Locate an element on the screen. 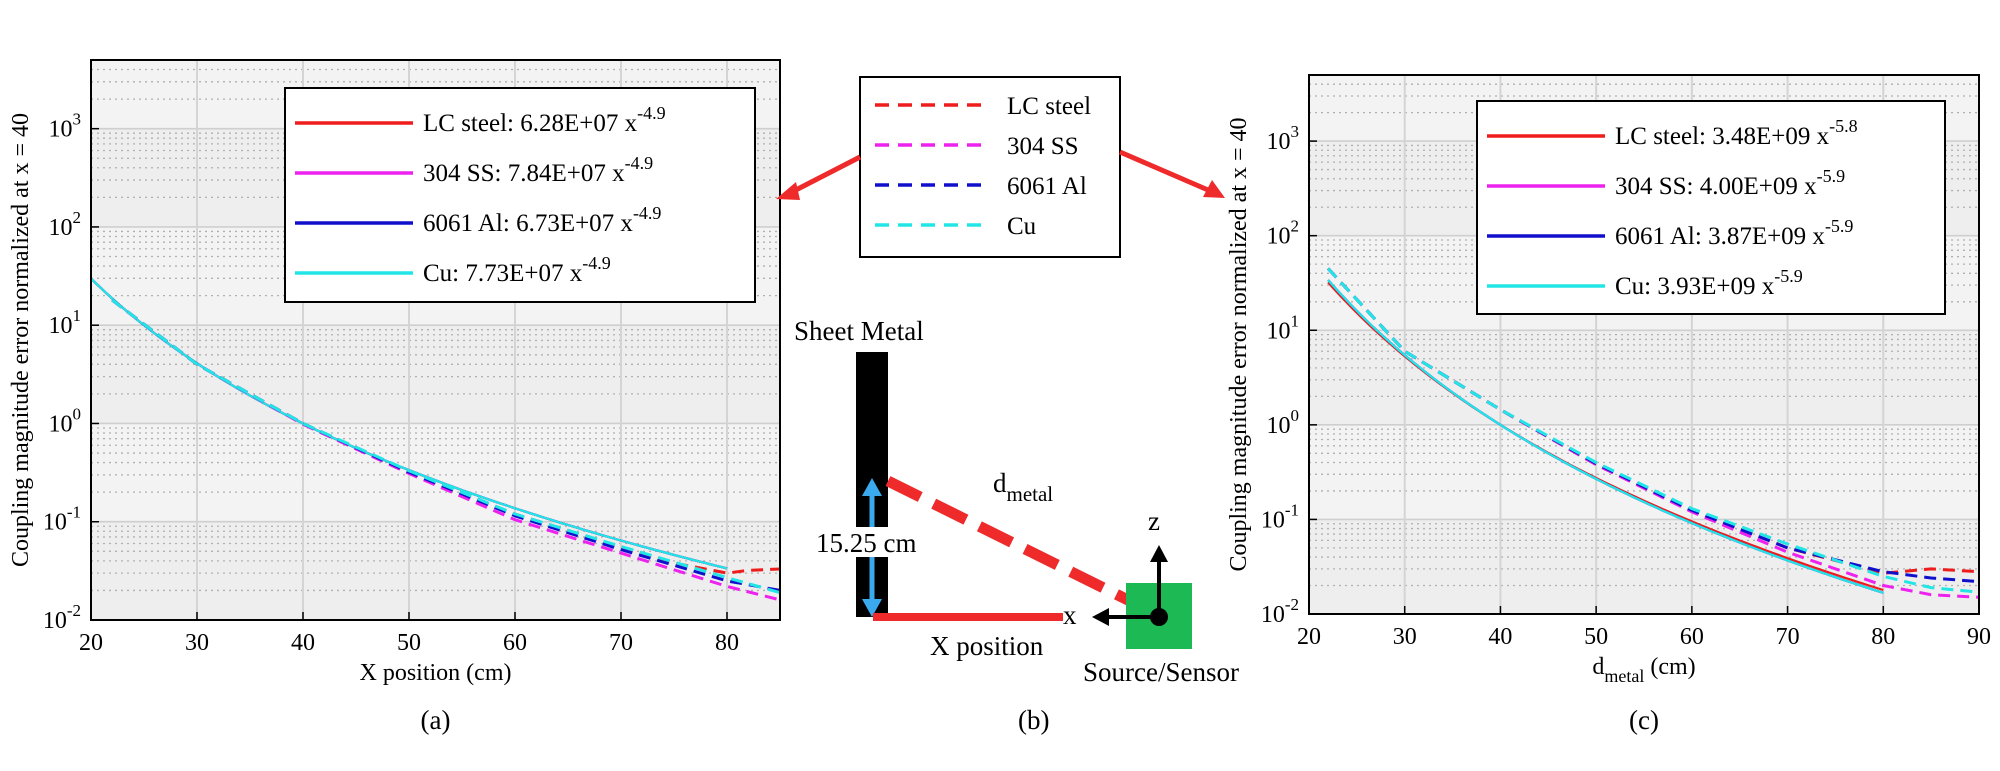 Image resolution: width=2000 pixels, height=771 pixels. middle-legend: LC steel 304 SS 6061 Al Cu is located at coordinates (983, 166).